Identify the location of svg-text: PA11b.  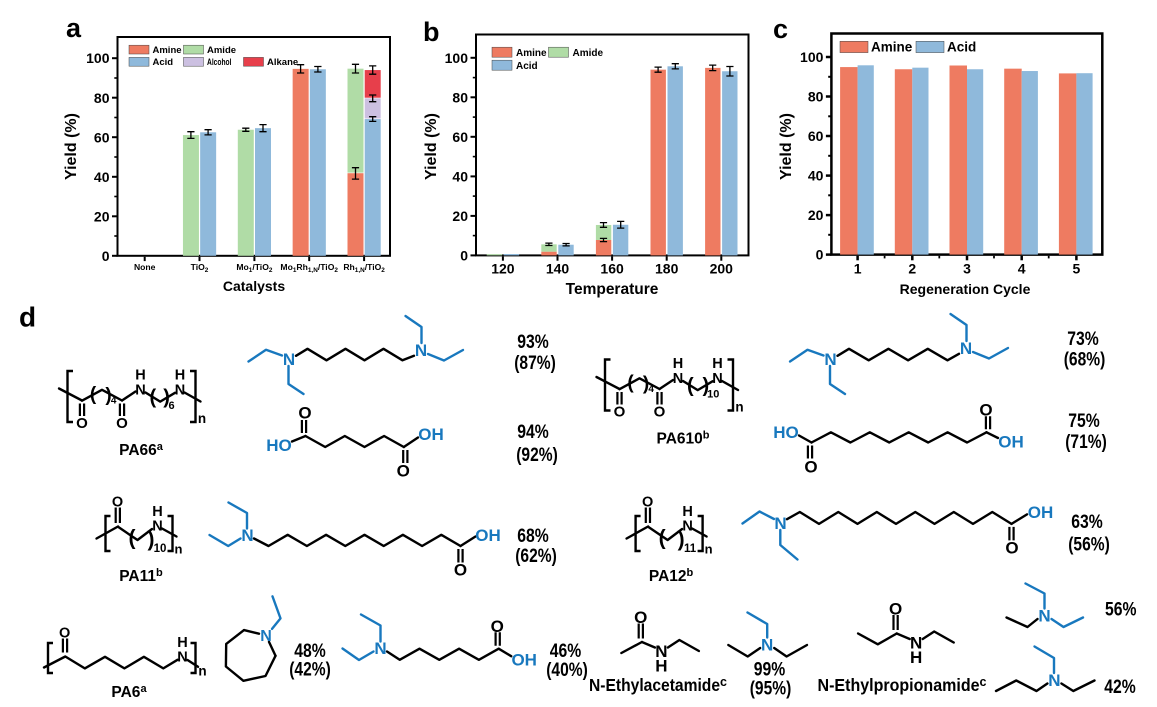
(141, 576).